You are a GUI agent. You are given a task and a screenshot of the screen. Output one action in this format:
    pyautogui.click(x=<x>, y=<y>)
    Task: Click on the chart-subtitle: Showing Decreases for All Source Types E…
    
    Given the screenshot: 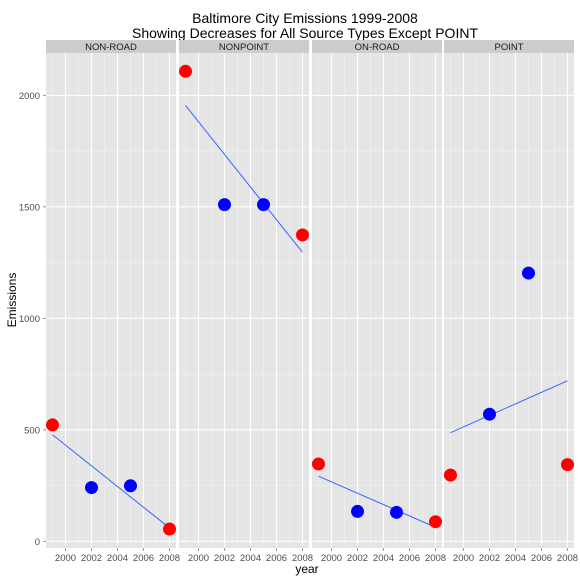 What is the action you would take?
    pyautogui.click(x=305, y=33)
    